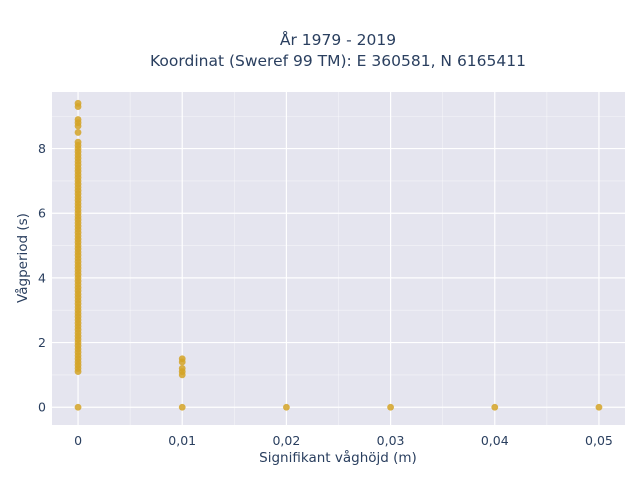 The height and width of the screenshot is (484, 640). What do you see at coordinates (343, 440) in the screenshot?
I see `x-tick-labels: 0 0,01 0,02 0,03 0,04 0,05` at bounding box center [343, 440].